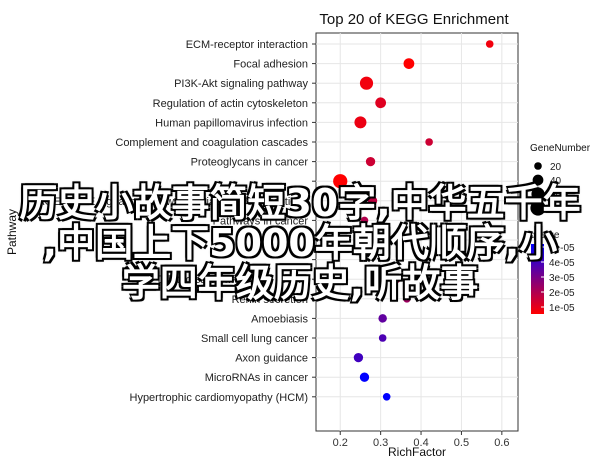 The image size is (600, 471). What do you see at coordinates (562, 308) in the screenshot?
I see `color-legend-label: 1e-05` at bounding box center [562, 308].